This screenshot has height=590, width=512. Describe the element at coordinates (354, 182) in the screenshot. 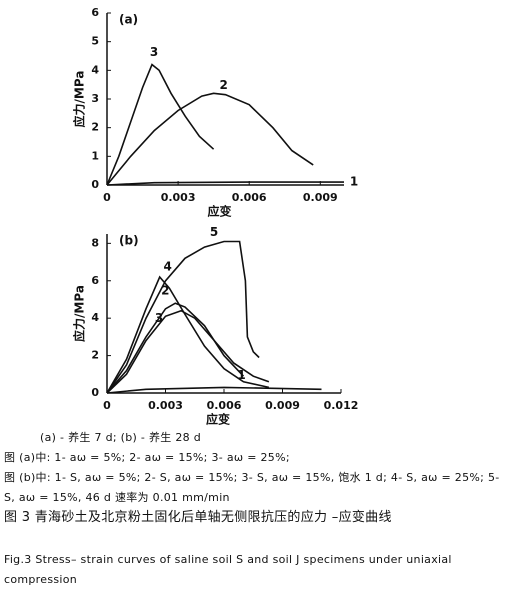

I see `series-label: 1` at that location.